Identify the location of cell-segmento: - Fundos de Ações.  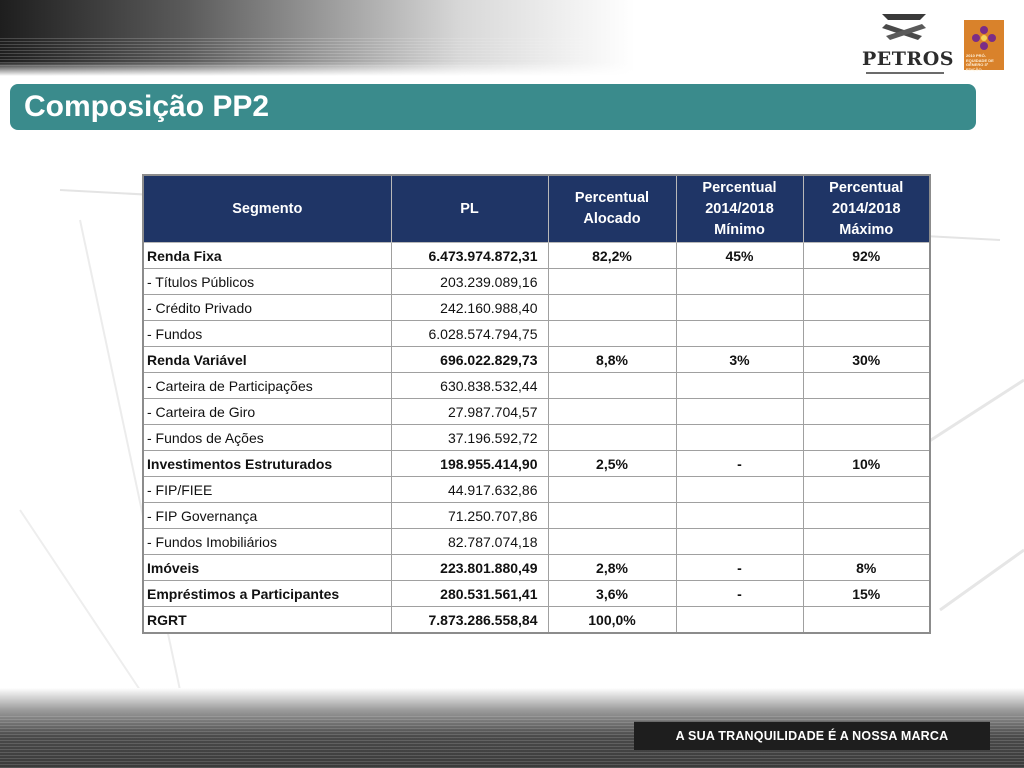
(267, 437).